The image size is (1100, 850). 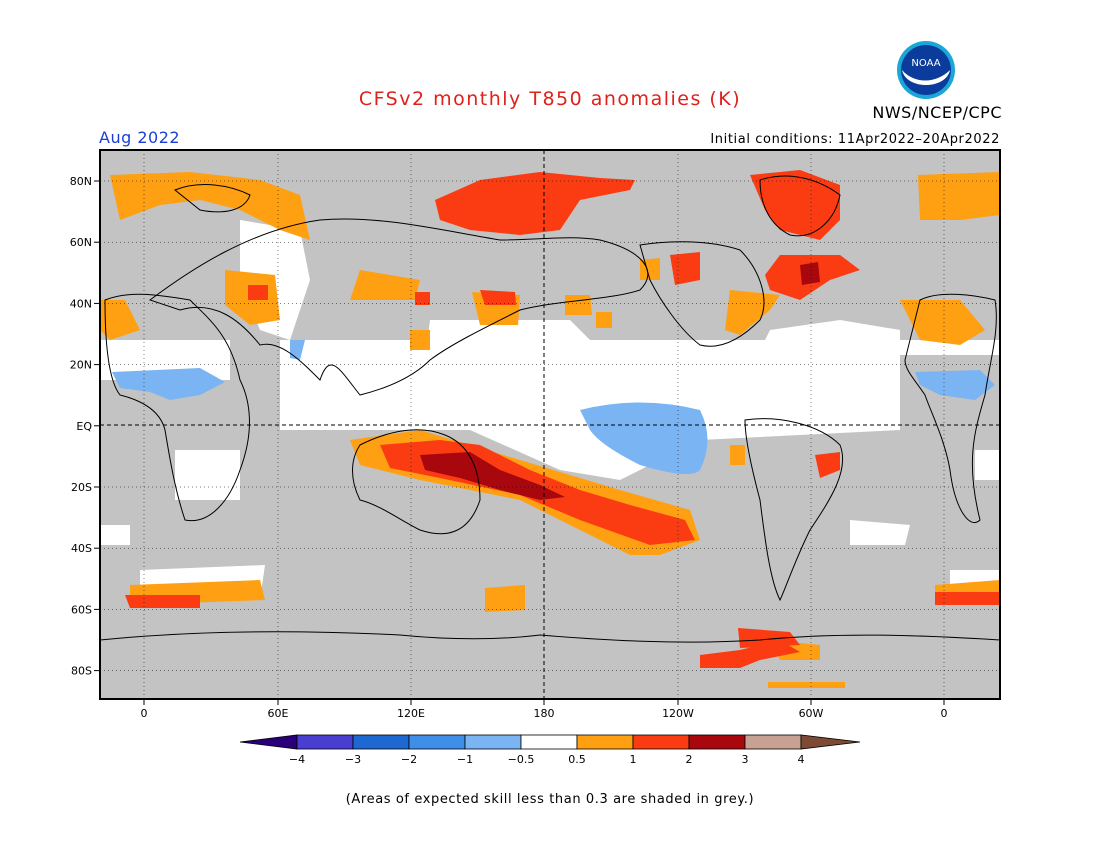 I want to click on lat-tick-label: 60S, so click(x=81, y=609).